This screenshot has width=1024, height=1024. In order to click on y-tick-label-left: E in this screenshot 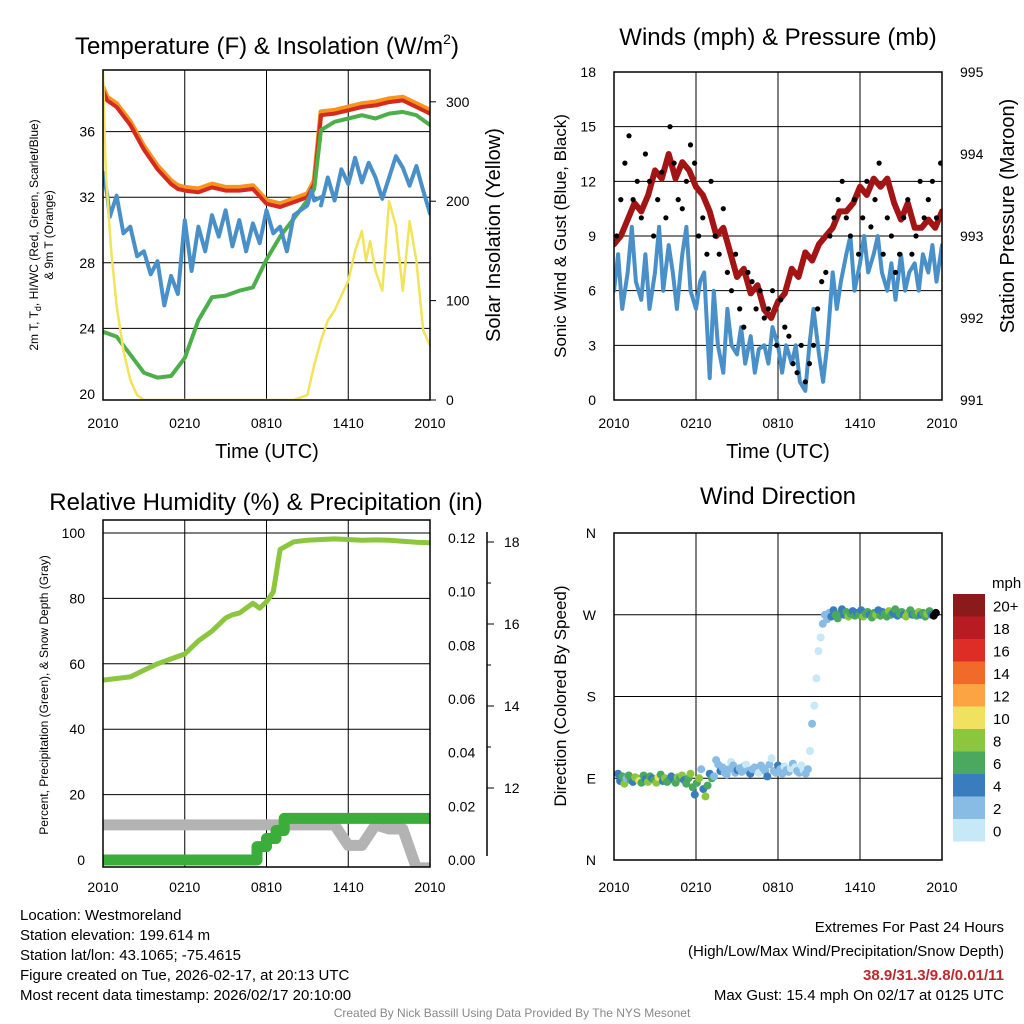, I will do `click(591, 778)`.